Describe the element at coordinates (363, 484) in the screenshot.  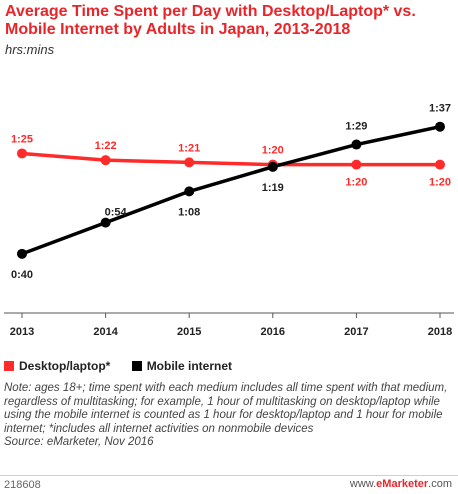
I see `url-prefix: www.` at that location.